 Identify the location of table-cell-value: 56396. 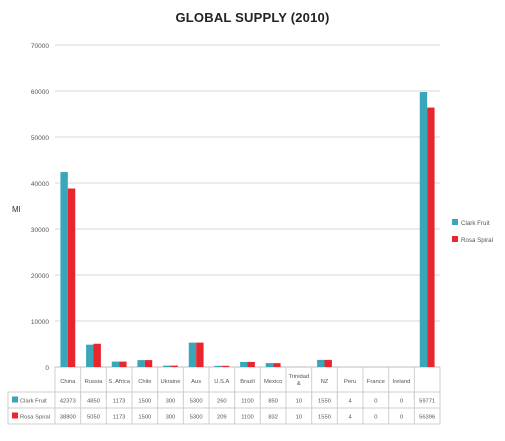
(427, 418).